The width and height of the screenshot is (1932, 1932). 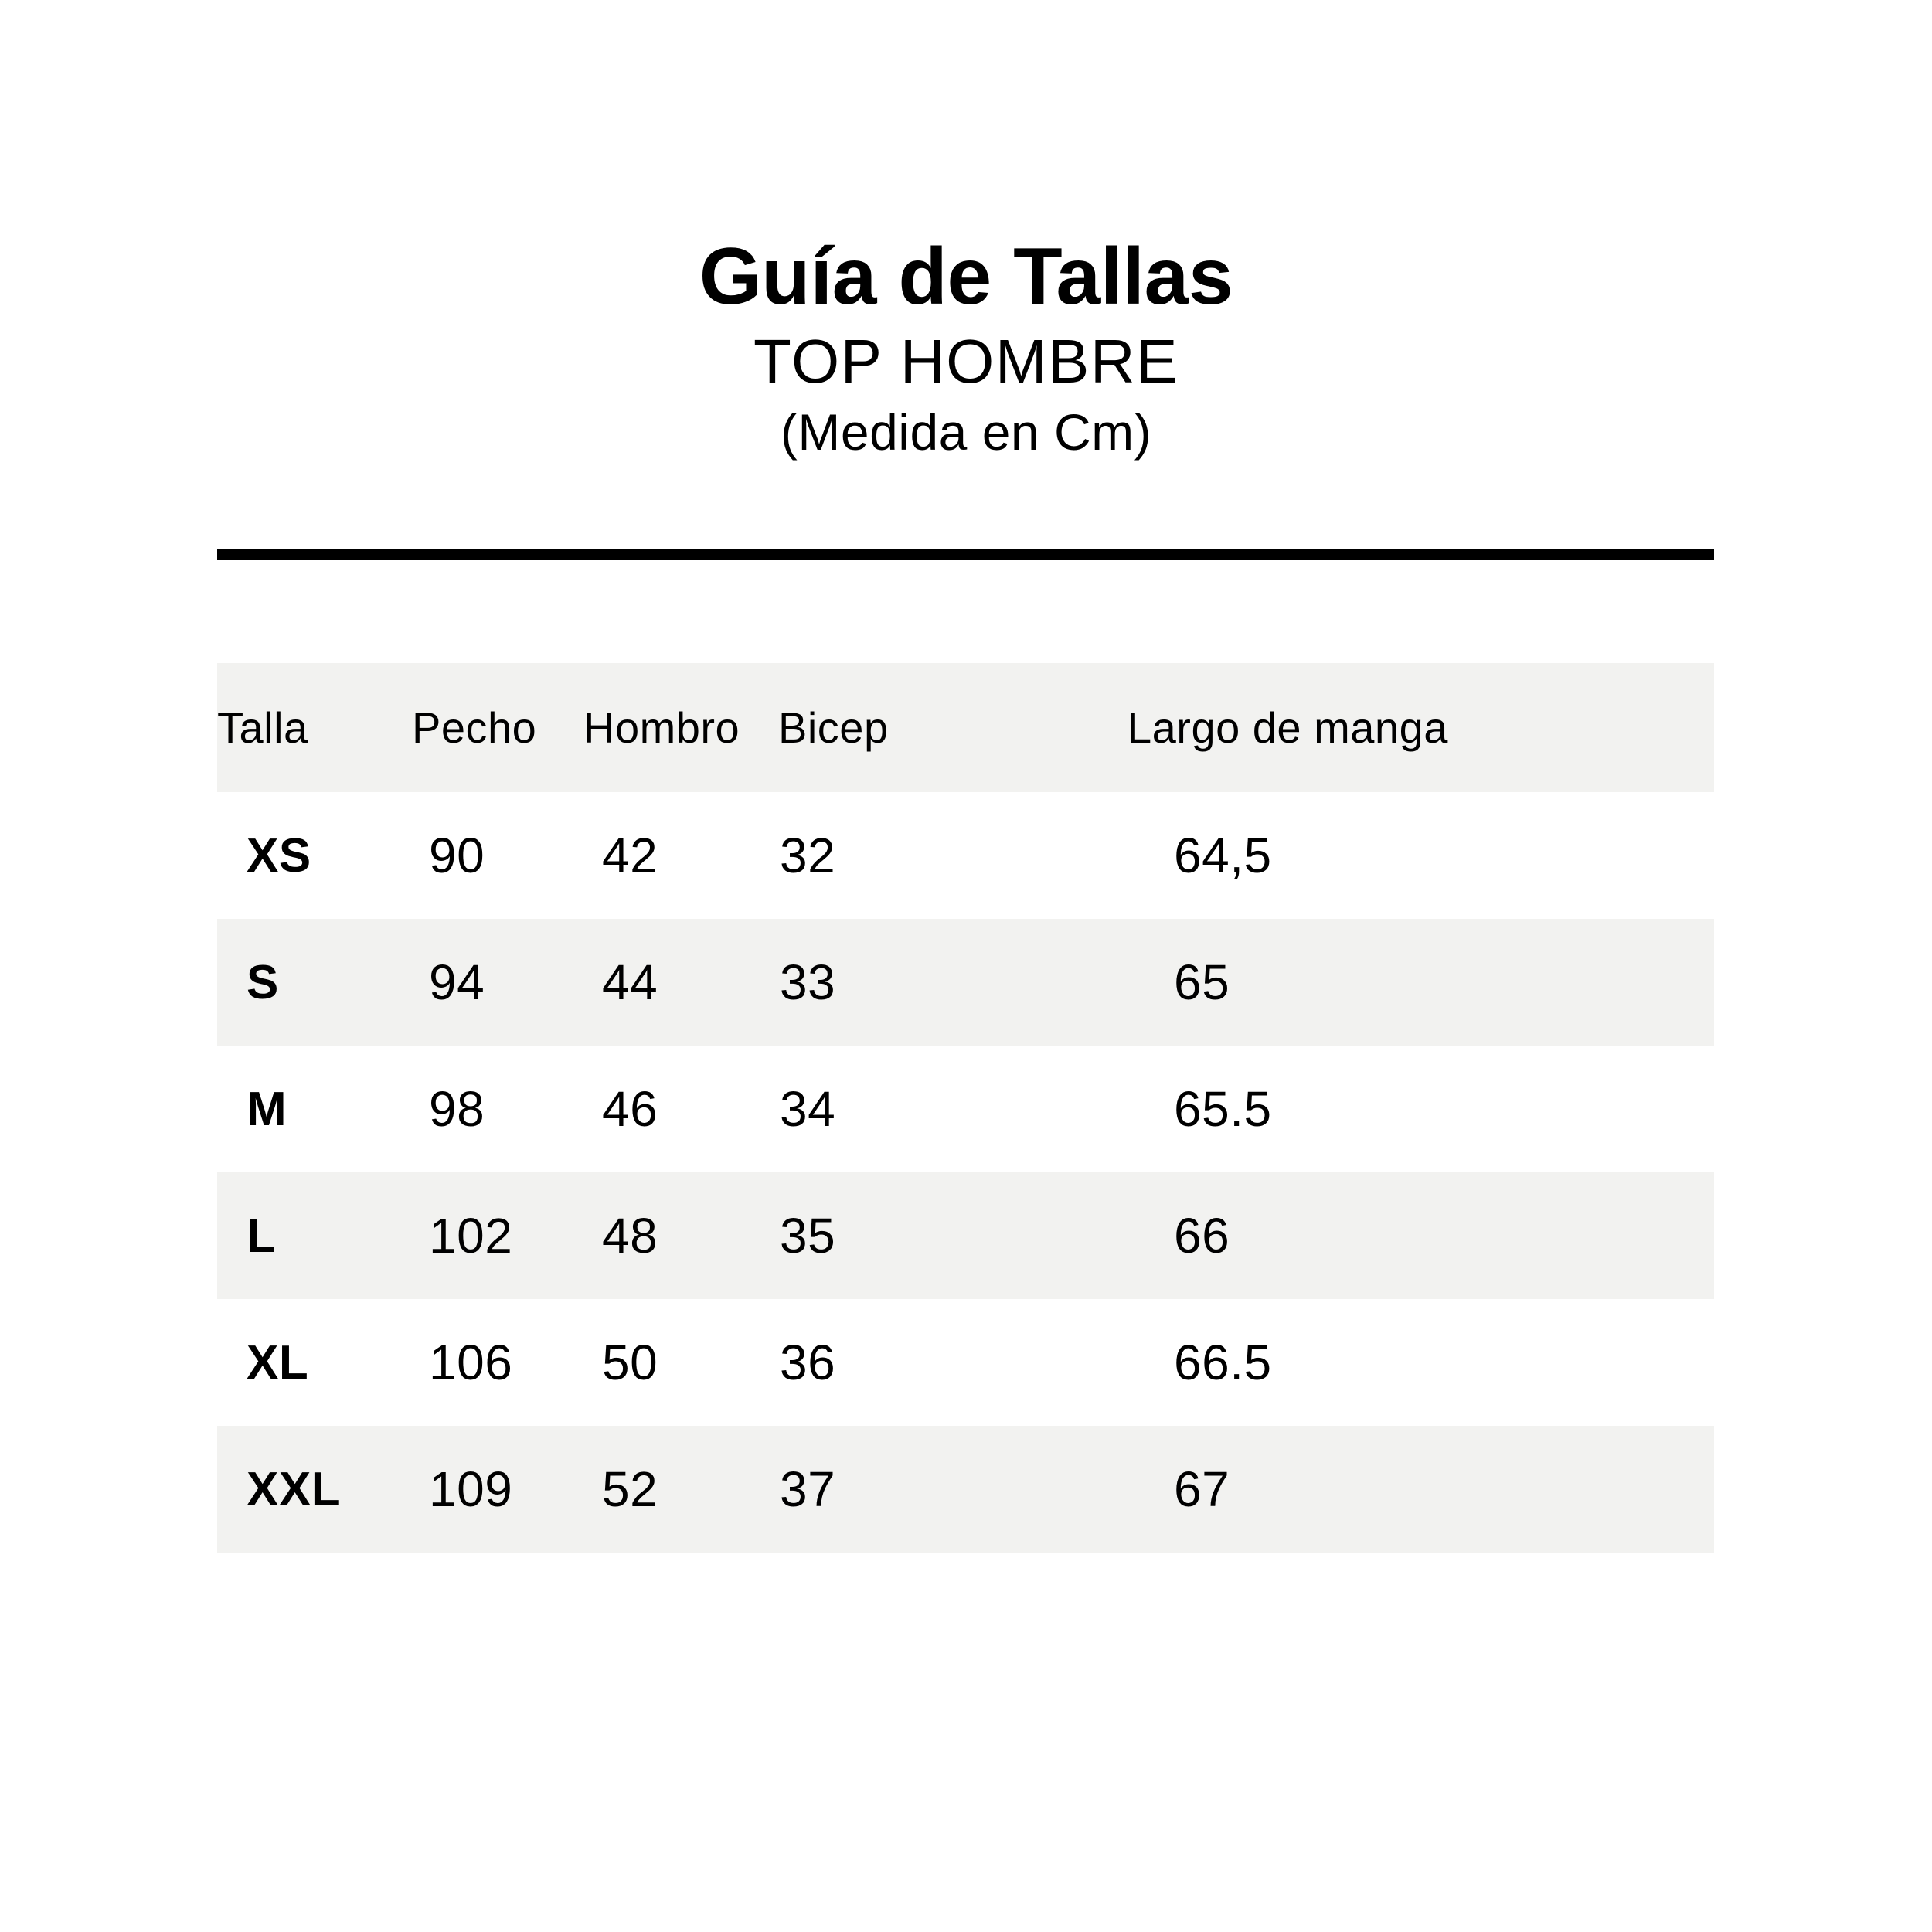 What do you see at coordinates (1223, 1109) in the screenshot?
I see `cell-largo: 65.5` at bounding box center [1223, 1109].